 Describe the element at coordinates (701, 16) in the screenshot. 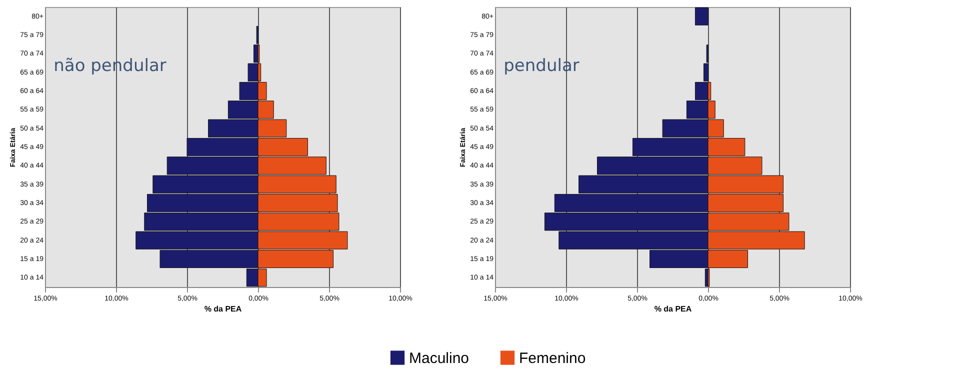

I see `bar` at that location.